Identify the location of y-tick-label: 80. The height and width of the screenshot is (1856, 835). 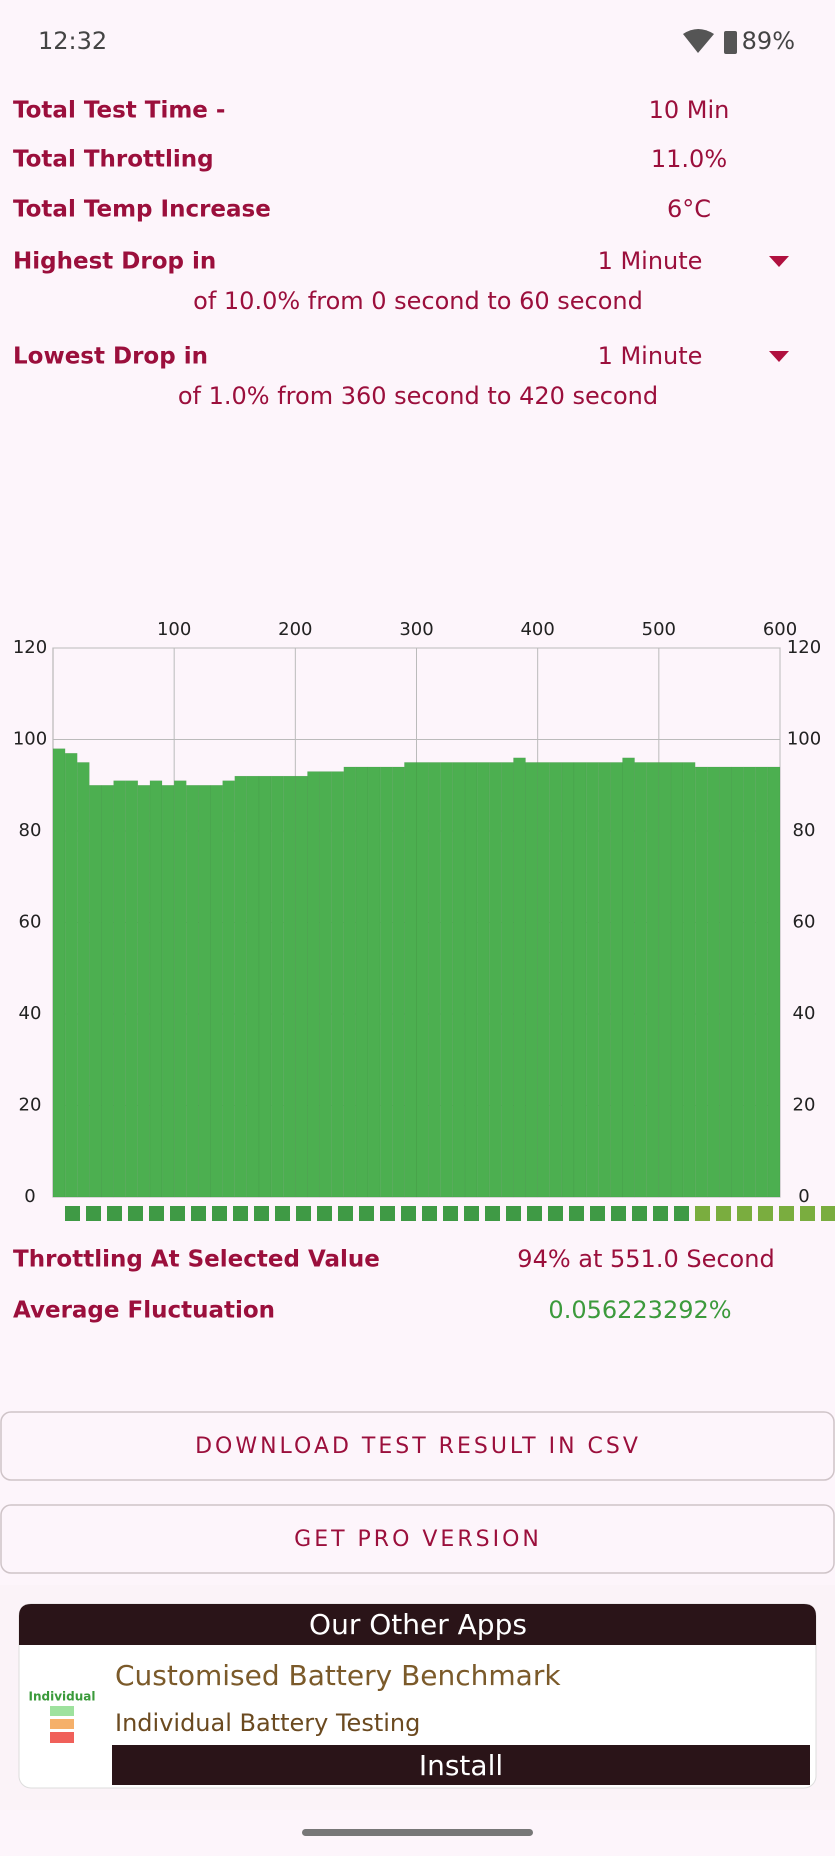
(30, 830).